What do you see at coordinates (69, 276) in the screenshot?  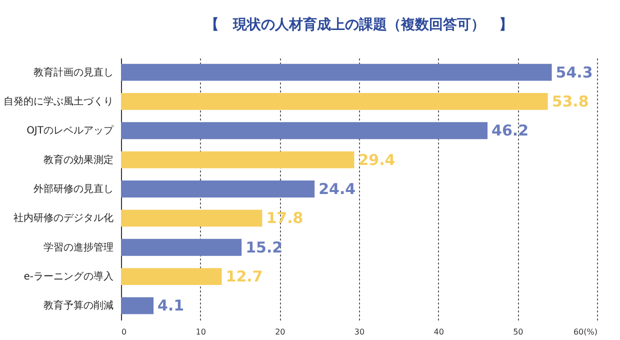 I see `y-tick-label: e-ラーニングの導入` at bounding box center [69, 276].